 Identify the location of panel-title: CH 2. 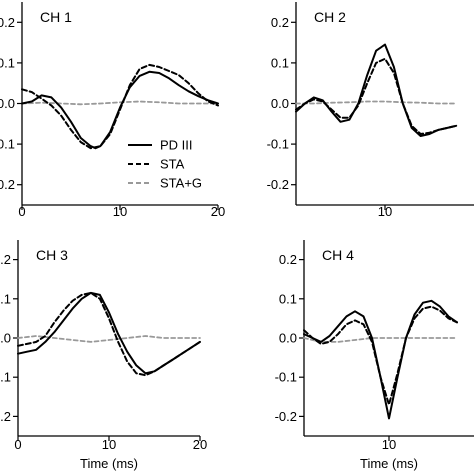
(330, 17).